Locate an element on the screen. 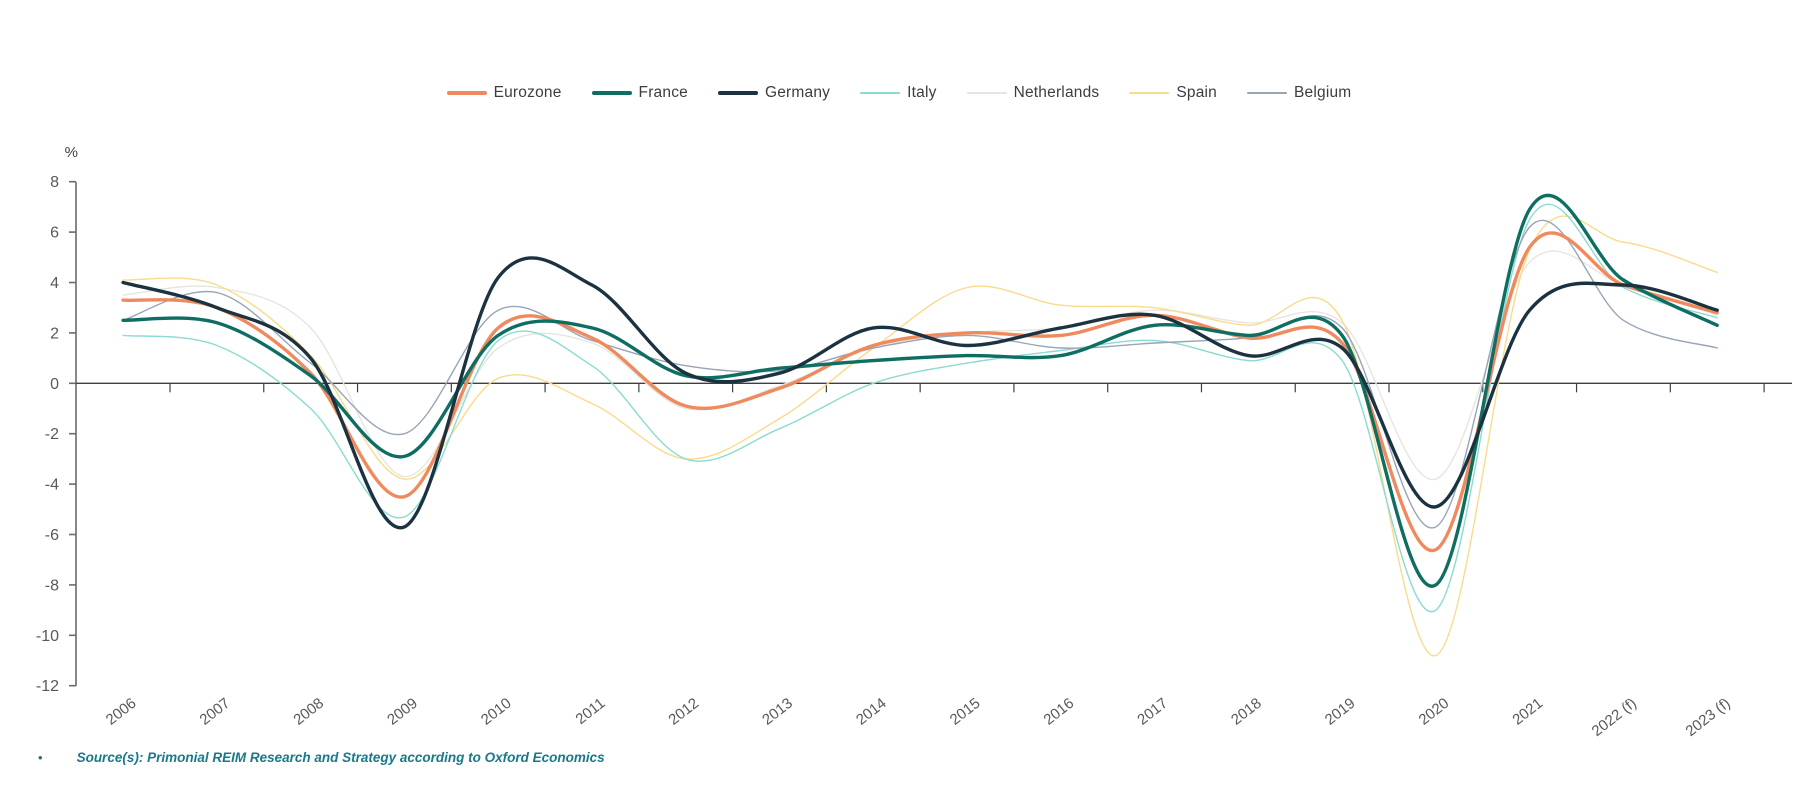 Image resolution: width=1798 pixels, height=805 pixels. legend-item-germany: Germany is located at coordinates (774, 93).